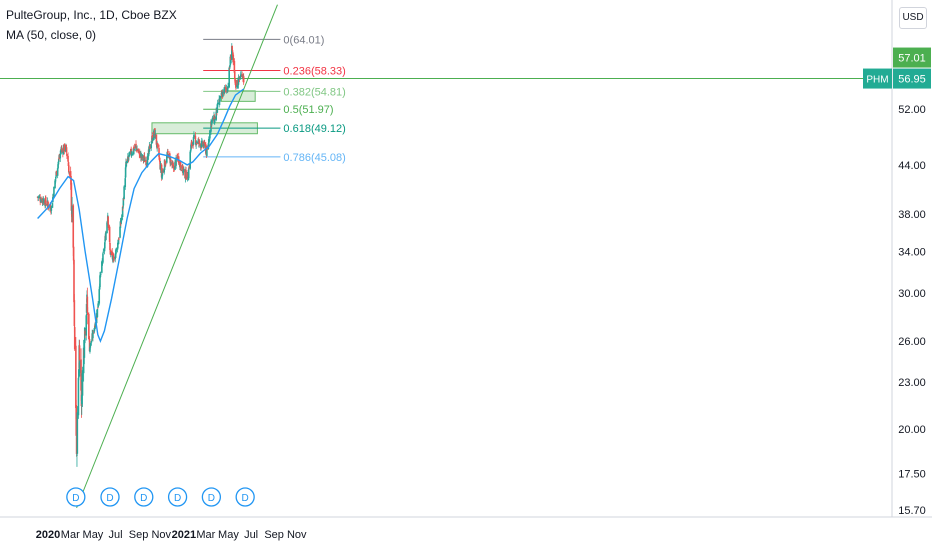 Image resolution: width=932 pixels, height=550 pixels. I want to click on fib-level-label: 0.618(49.12), so click(314, 129).